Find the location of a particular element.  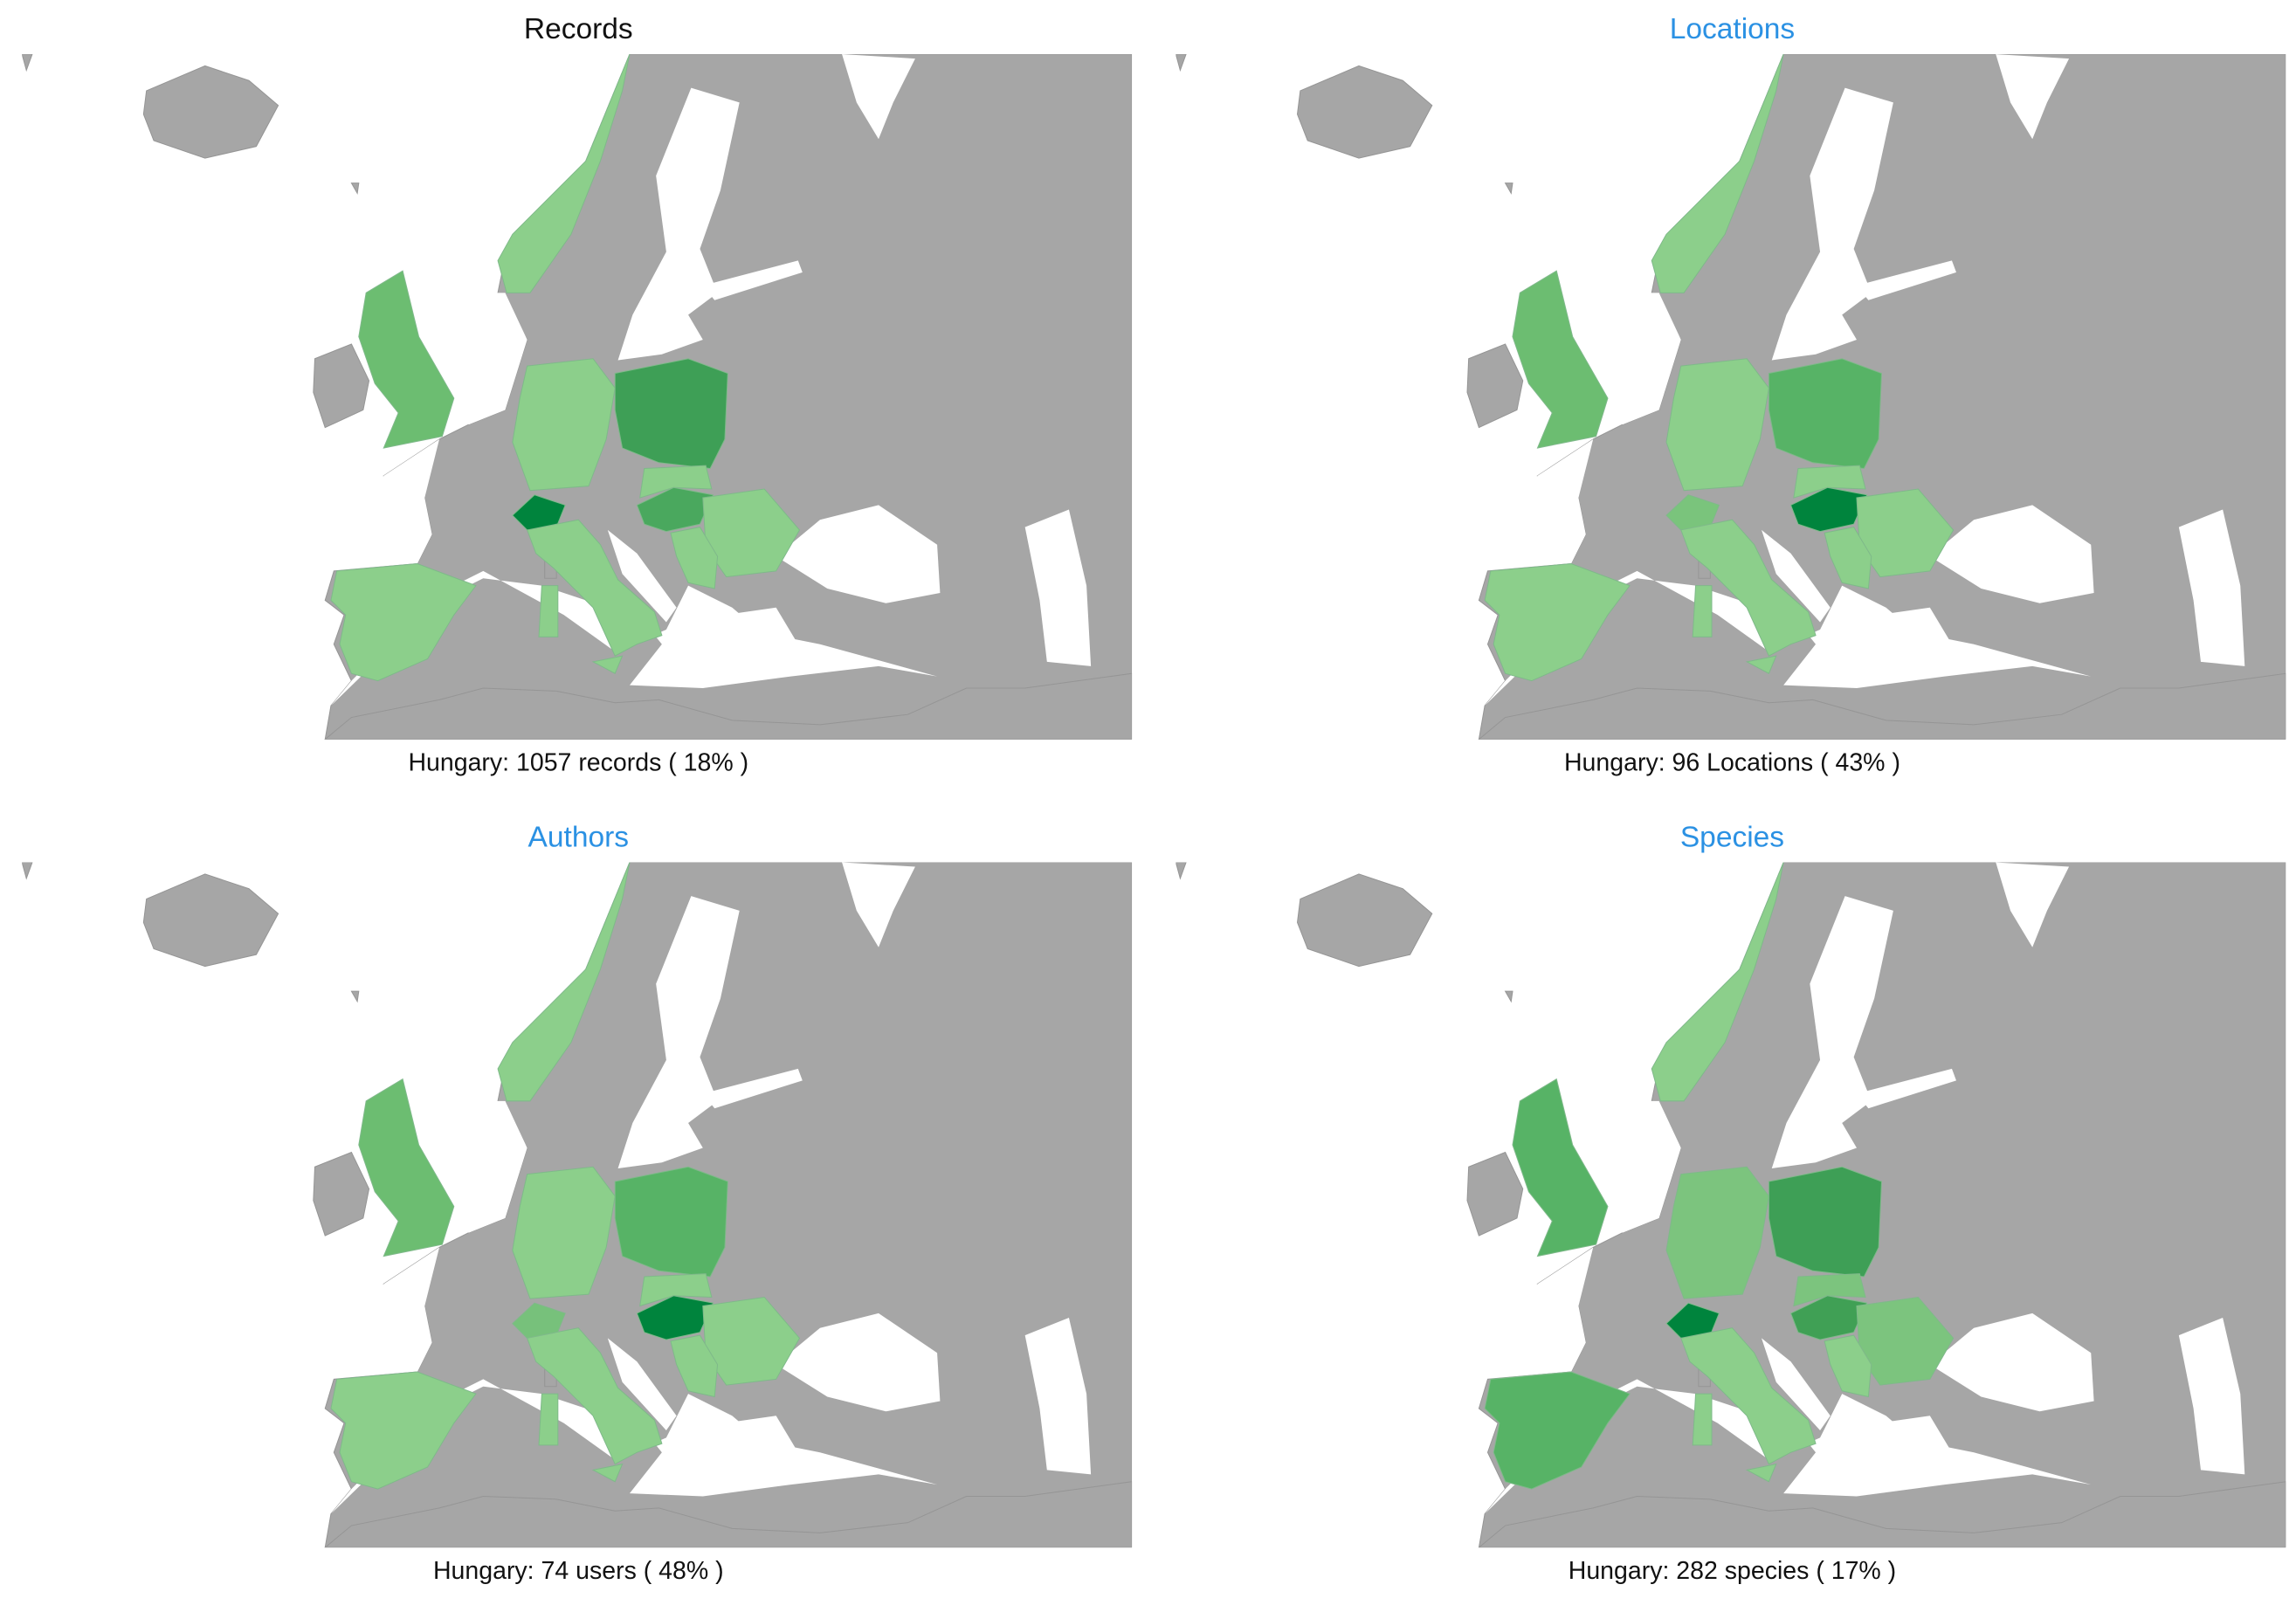

panel-caption: Hungary: 96 Locations ( 43% ) is located at coordinates (1732, 763).